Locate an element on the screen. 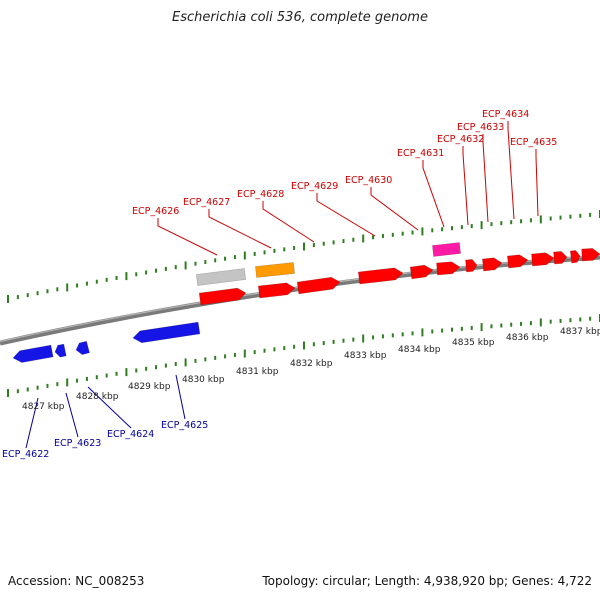  backbone-highlight is located at coordinates (300, 298).